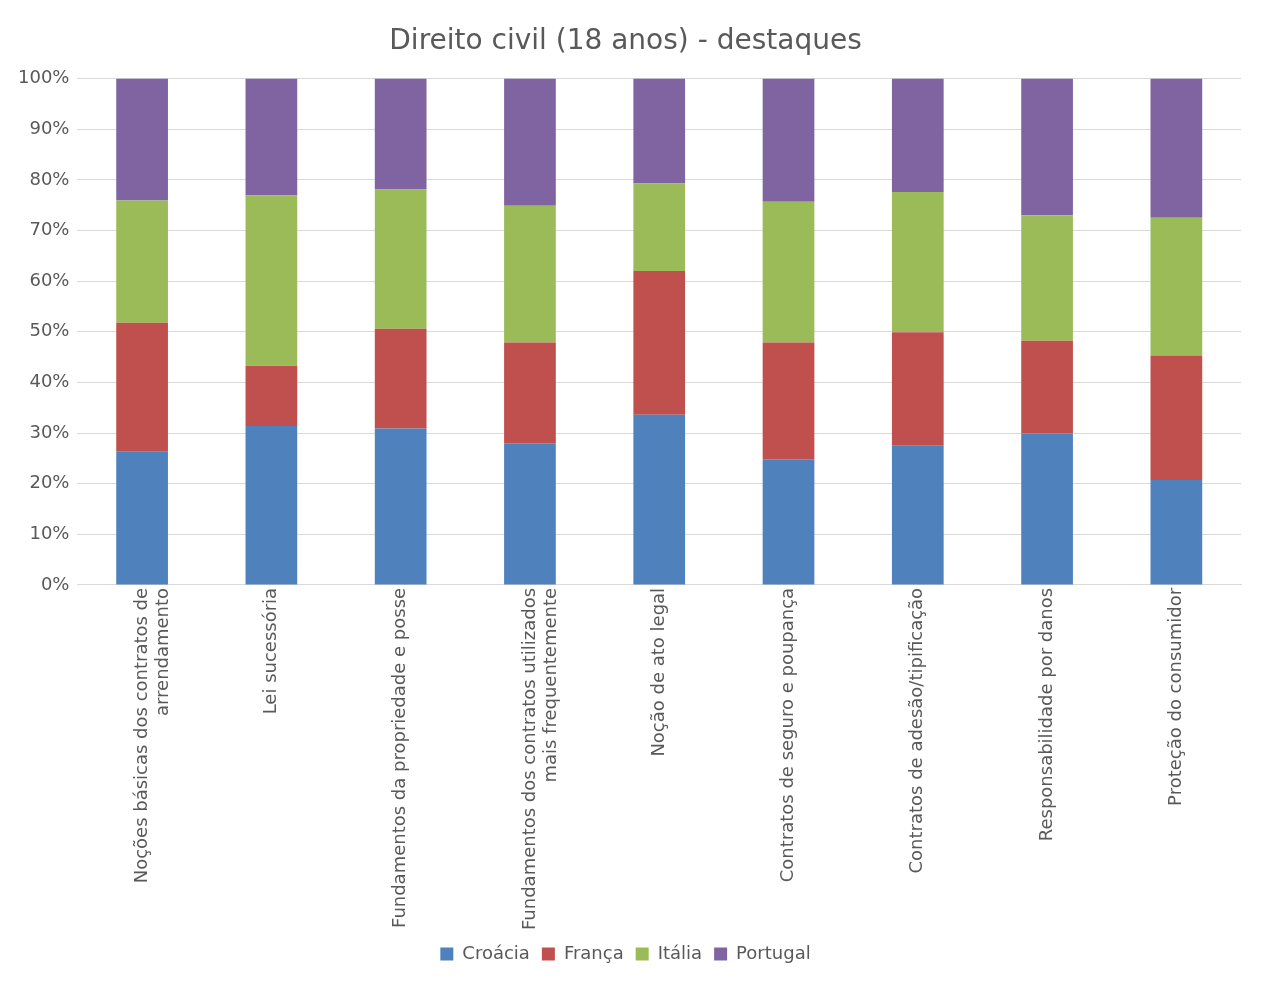 This screenshot has width=1266, height=983. Describe the element at coordinates (916, 730) in the screenshot. I see `x-tick-label: Contratos de adesão/tipificação` at that location.